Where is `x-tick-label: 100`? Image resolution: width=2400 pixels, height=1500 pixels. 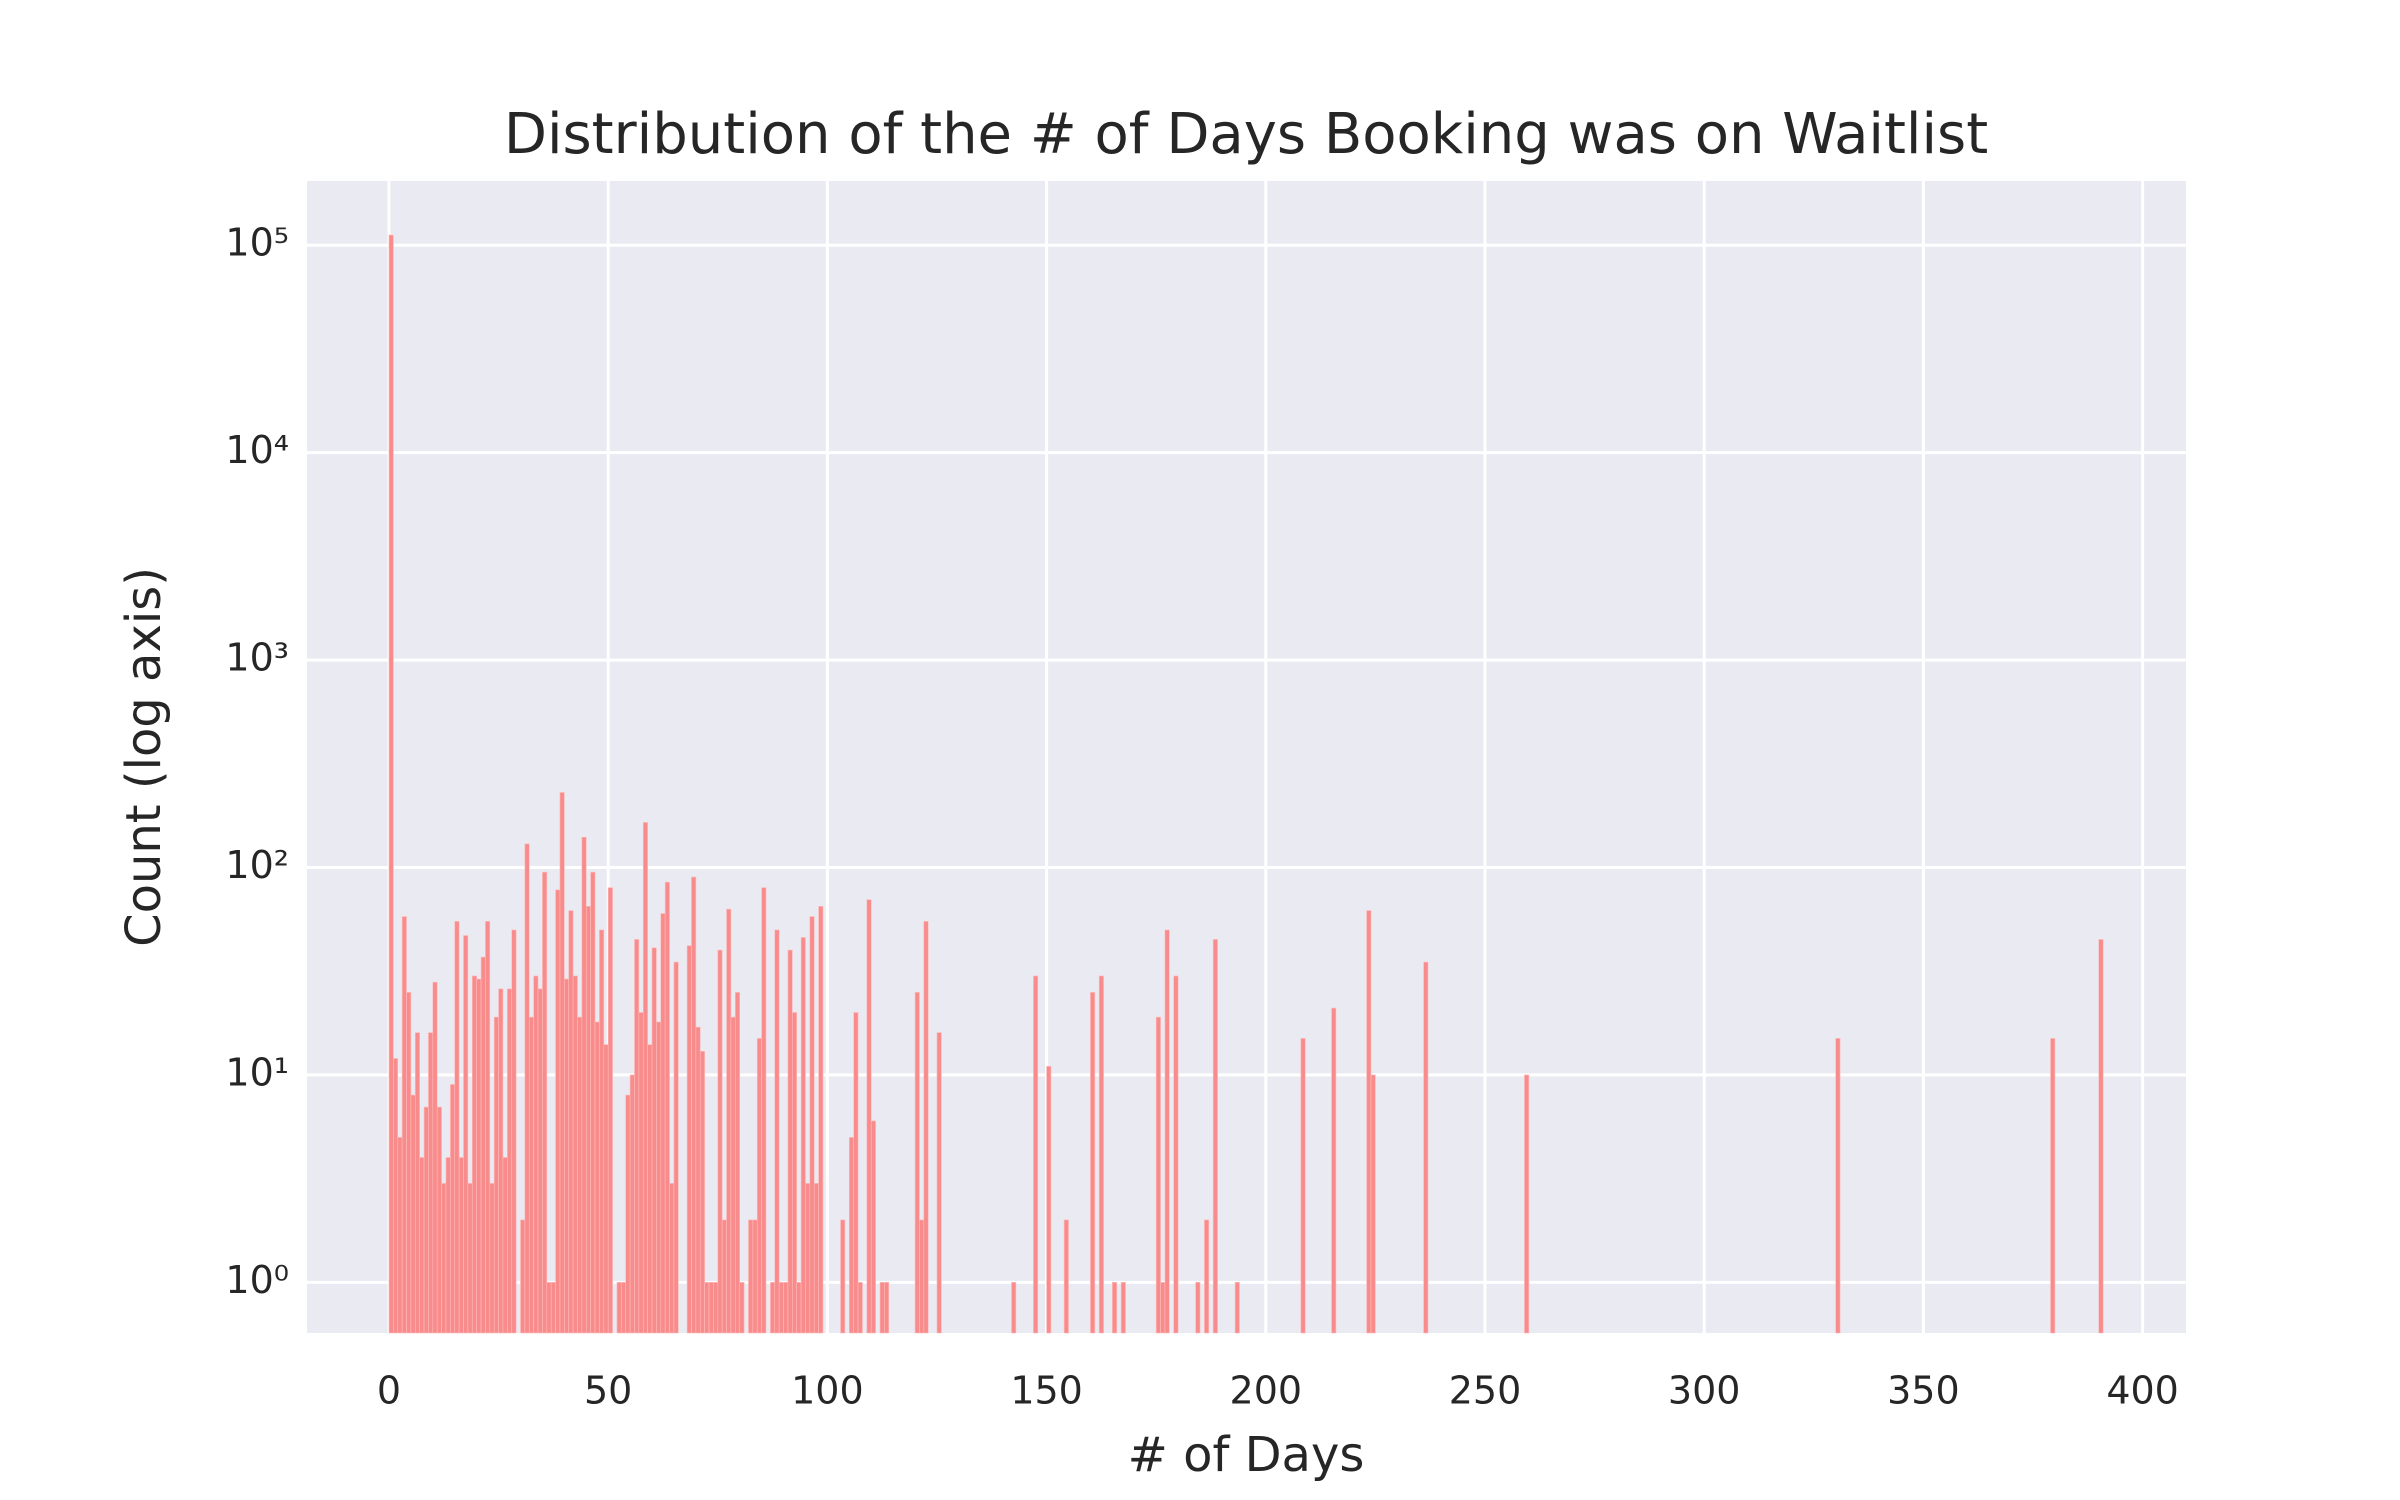
x-tick-label: 100 is located at coordinates (827, 1391).